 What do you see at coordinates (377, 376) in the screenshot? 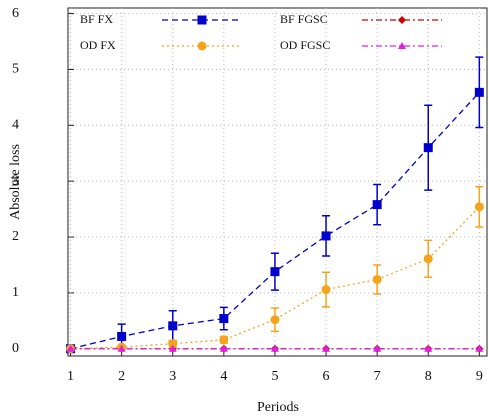
I see `x-tick-label: 7` at bounding box center [377, 376].